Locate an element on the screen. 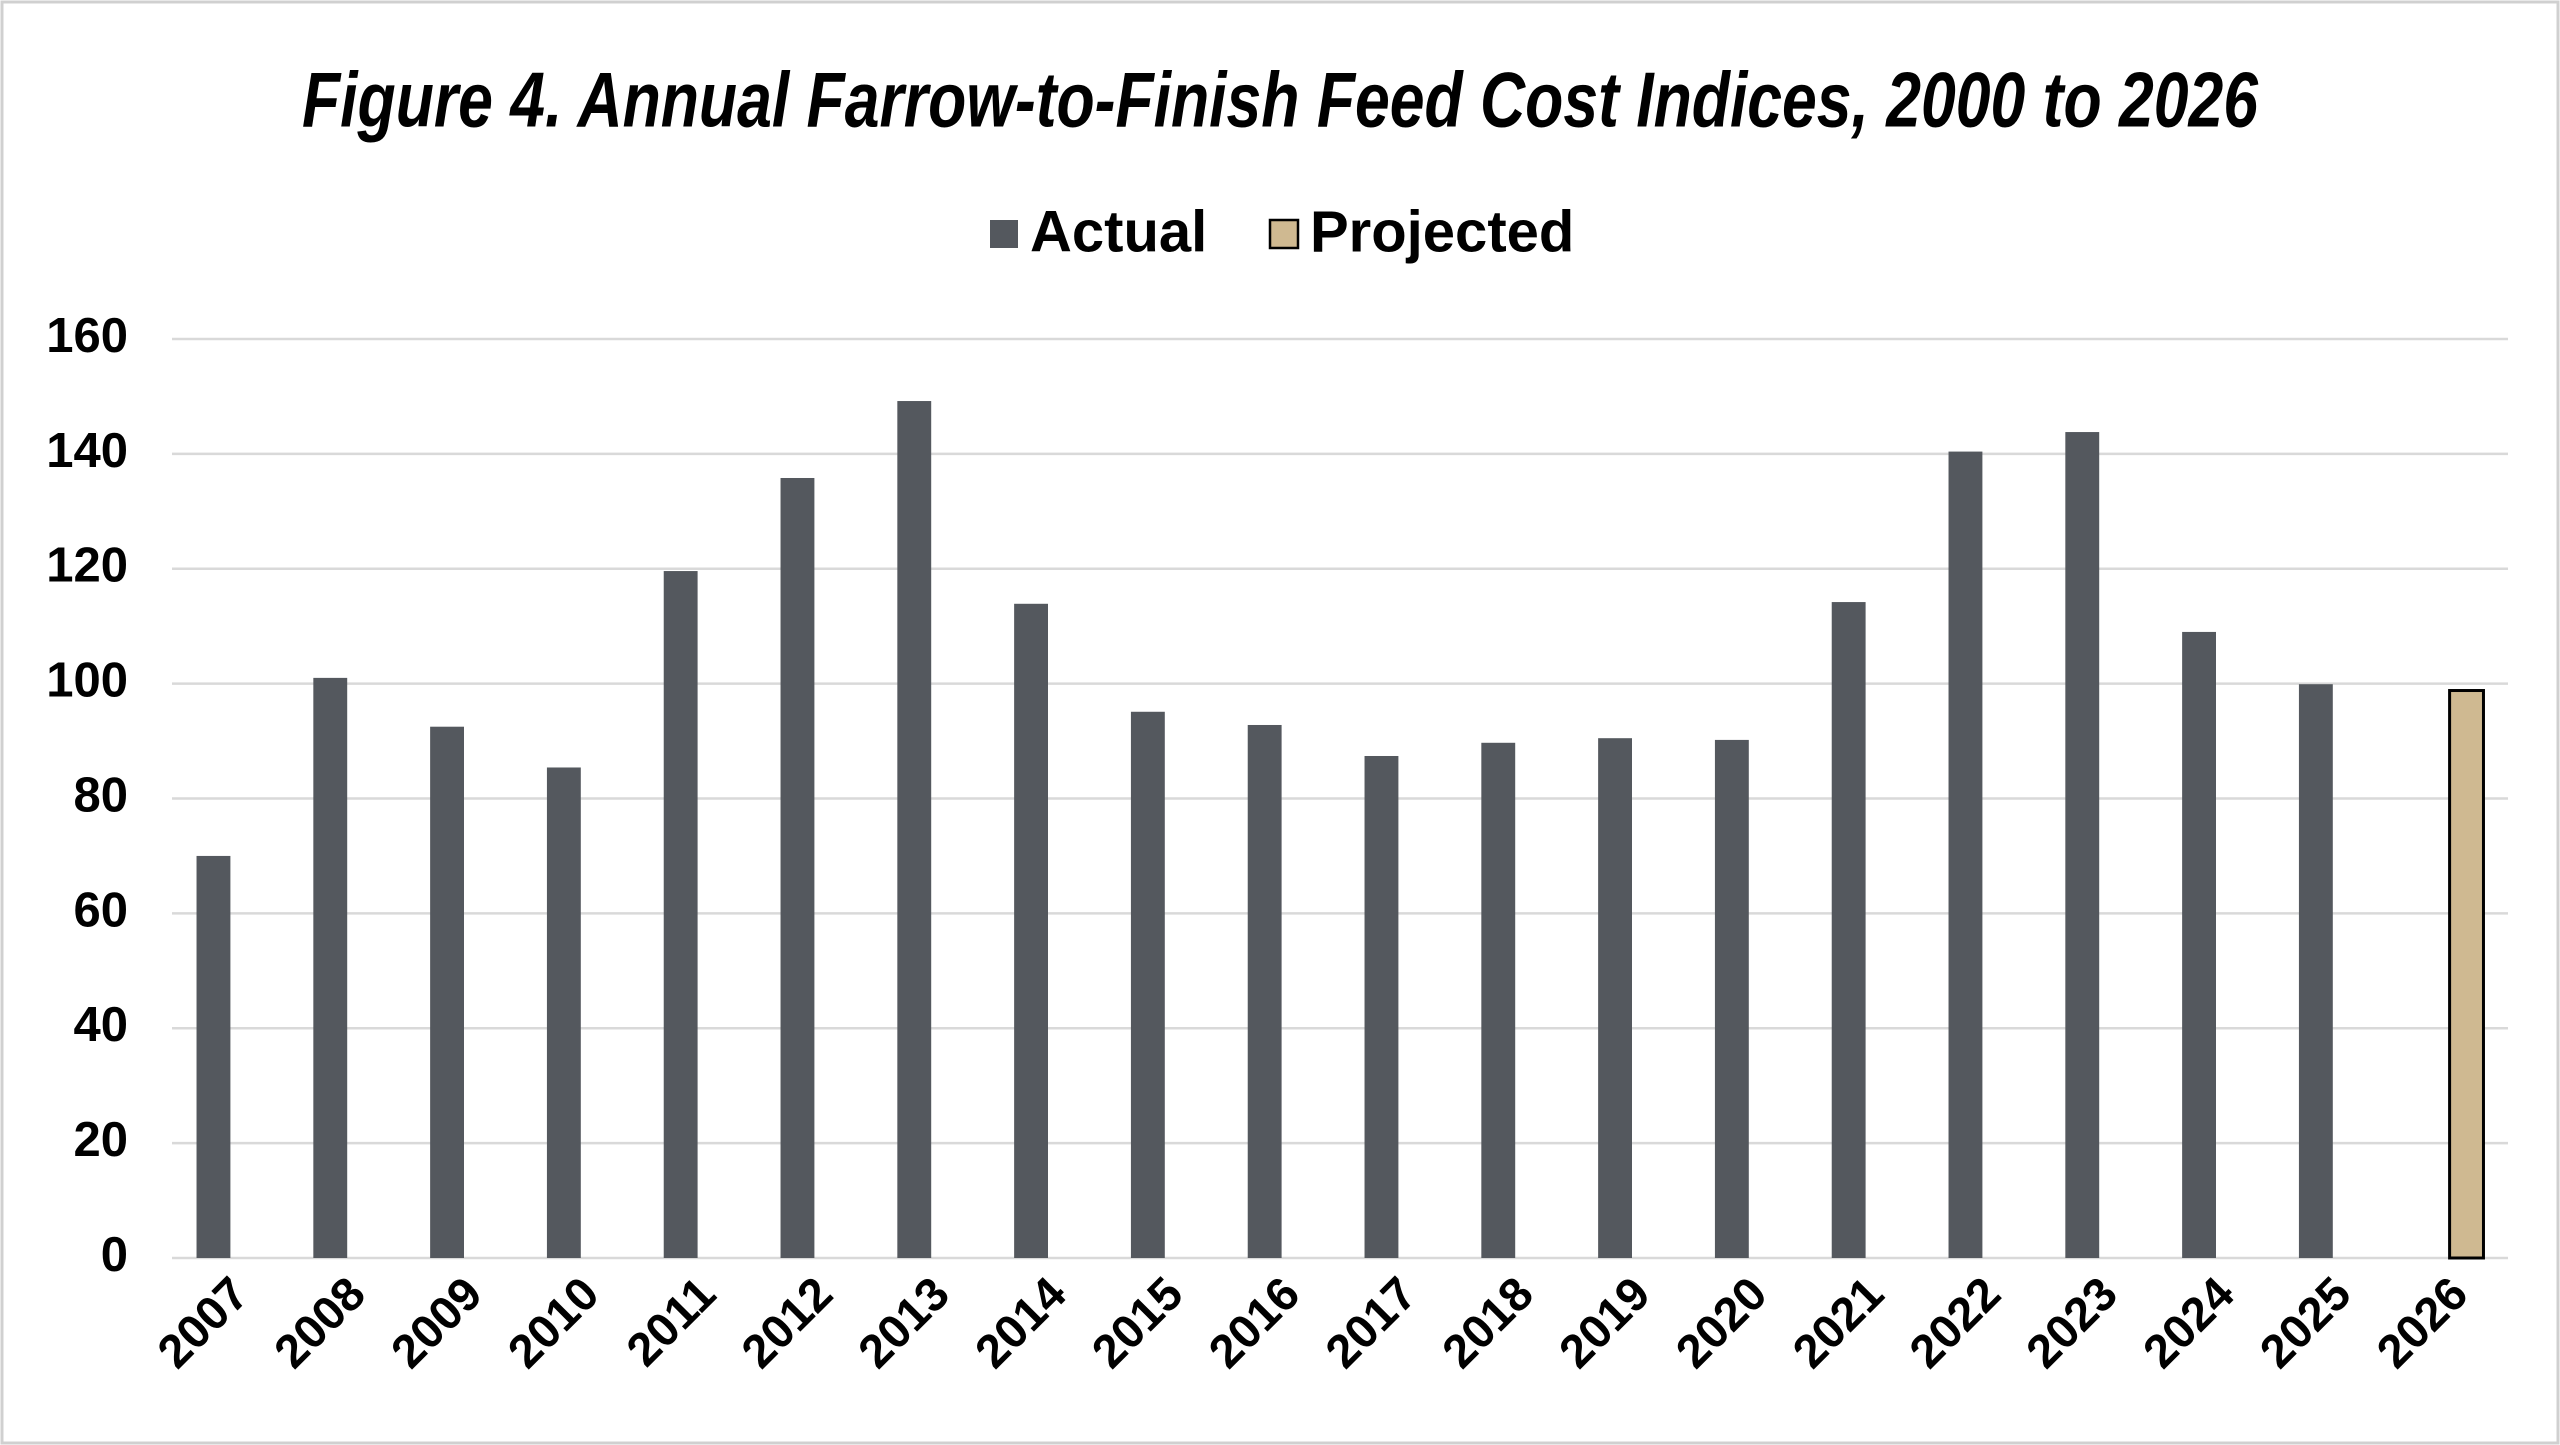  legend-label: Actual is located at coordinates (1118, 231).